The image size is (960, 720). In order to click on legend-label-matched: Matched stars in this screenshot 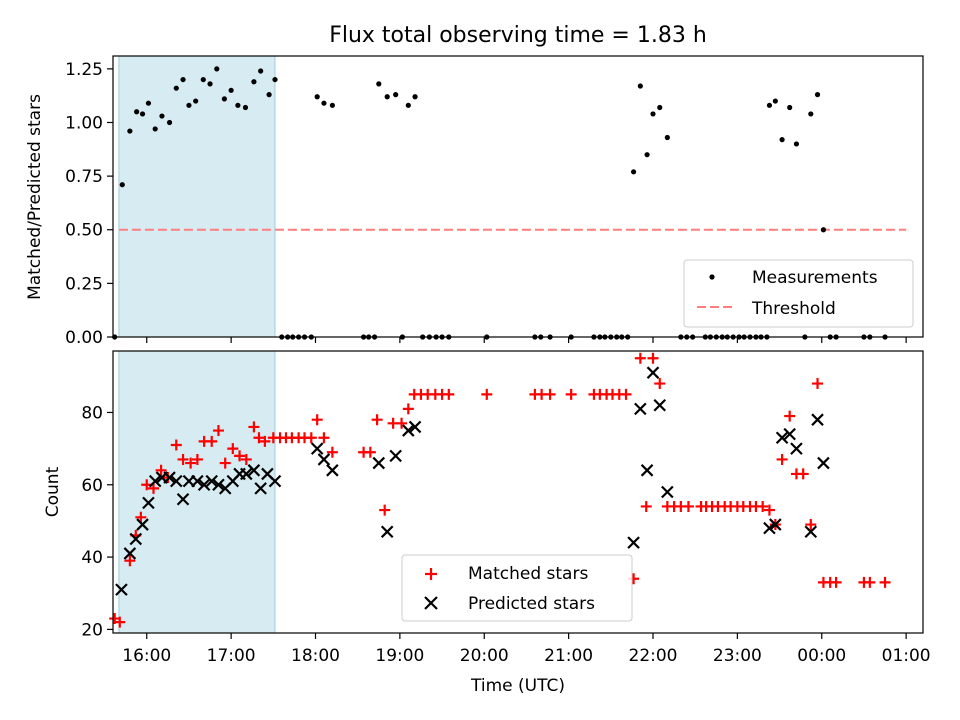, I will do `click(528, 574)`.